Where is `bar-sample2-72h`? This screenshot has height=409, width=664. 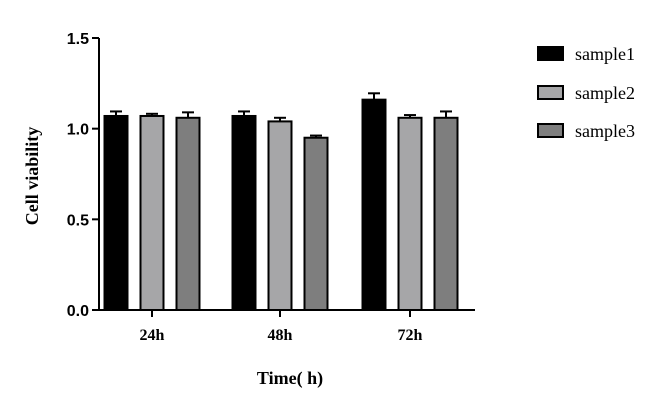
bar-sample2-72h is located at coordinates (410, 213).